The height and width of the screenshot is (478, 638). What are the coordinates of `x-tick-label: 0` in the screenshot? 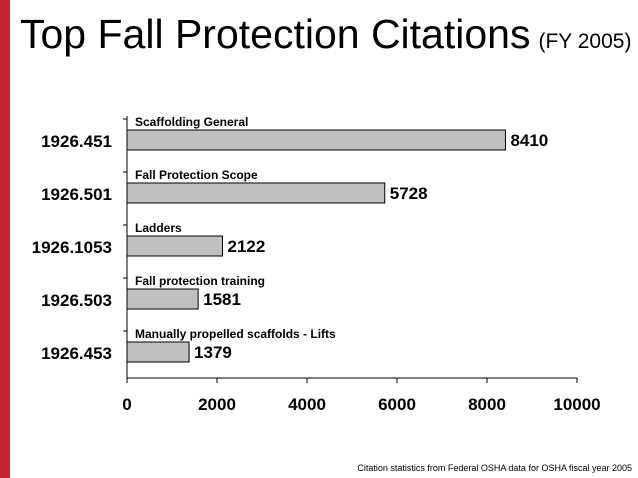 It's located at (126, 404).